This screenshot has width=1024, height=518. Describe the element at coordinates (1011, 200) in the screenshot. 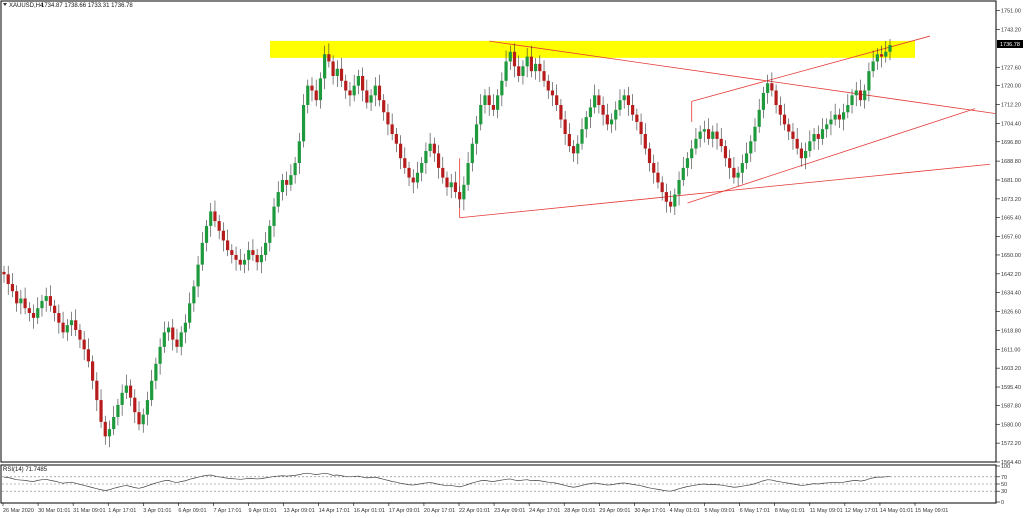

I see `y-tick-label: 1673.20` at that location.